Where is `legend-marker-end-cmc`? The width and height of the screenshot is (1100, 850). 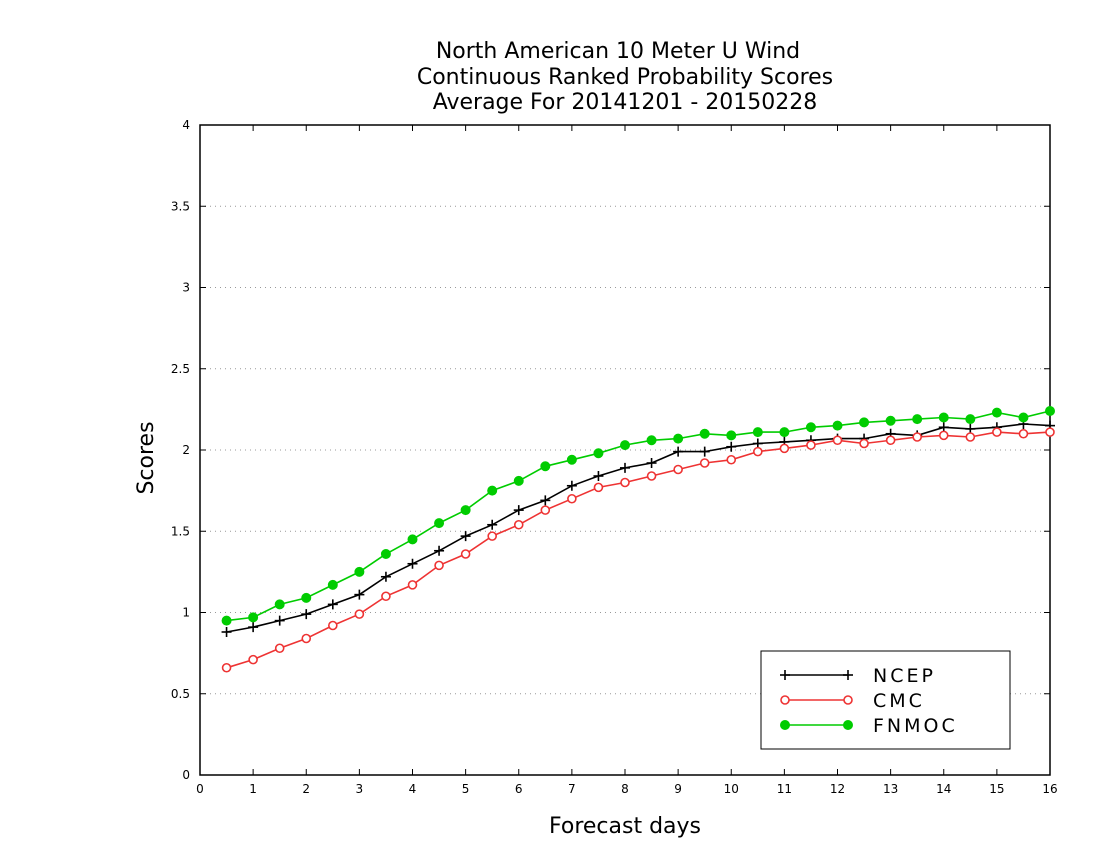
legend-marker-end-cmc is located at coordinates (848, 700).